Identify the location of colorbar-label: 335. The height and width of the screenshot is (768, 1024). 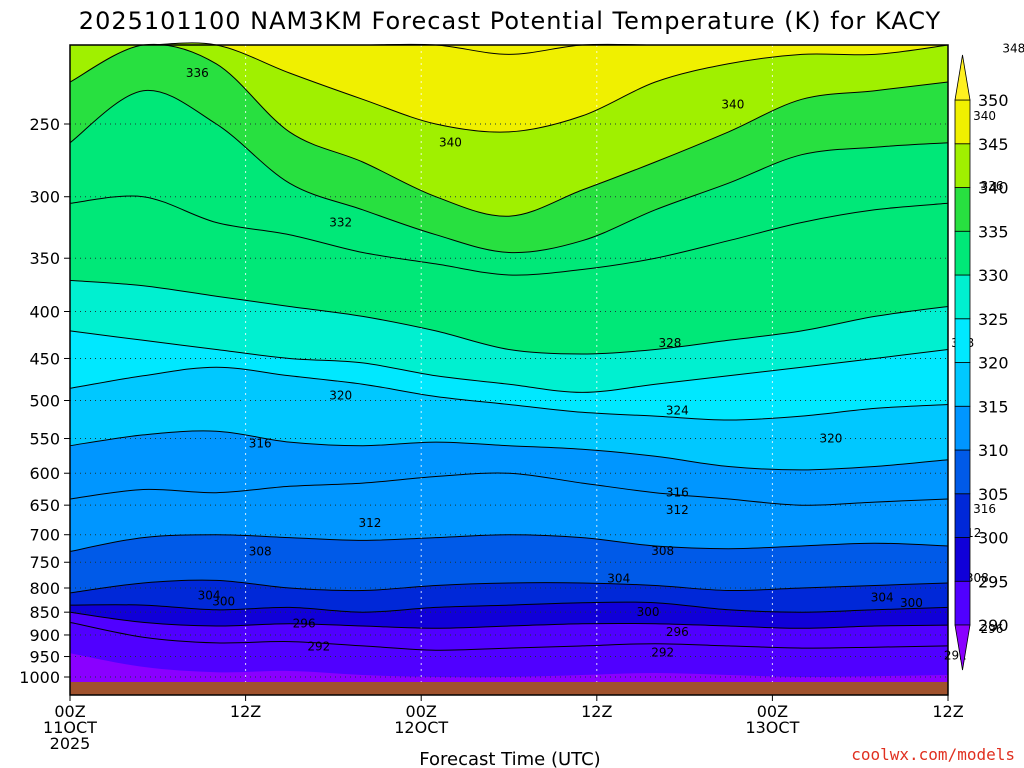
(993, 231).